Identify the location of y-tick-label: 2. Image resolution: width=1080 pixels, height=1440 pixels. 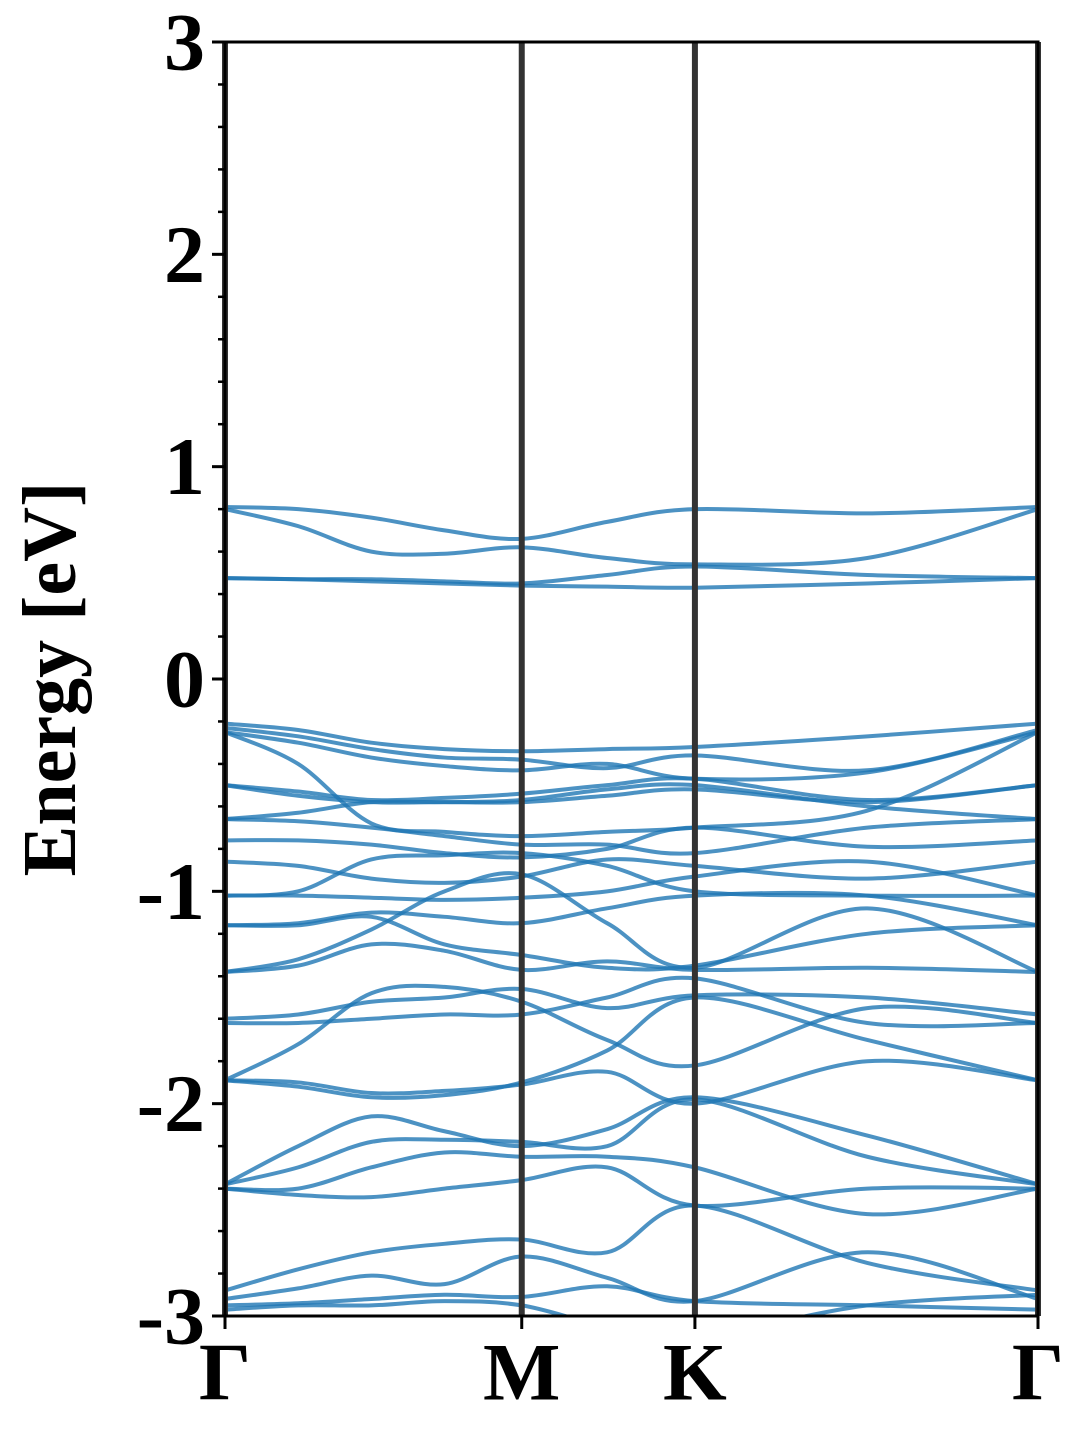
(184, 254).